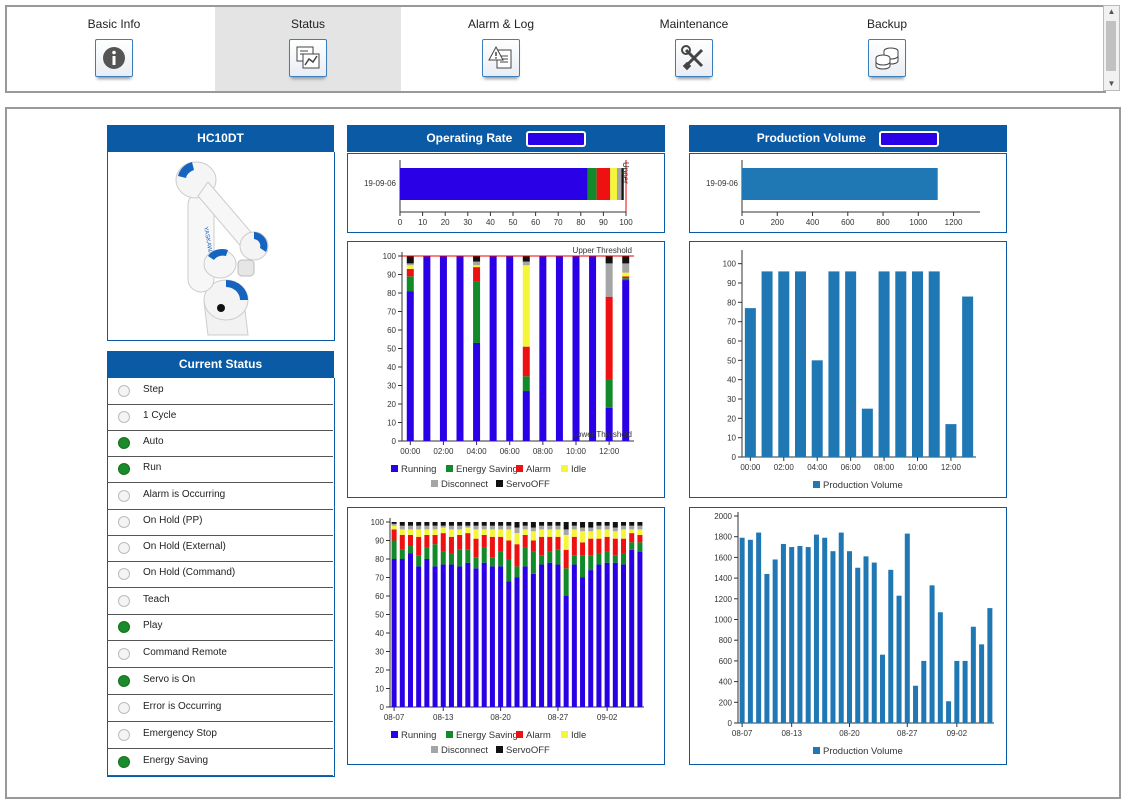 This screenshot has width=1127, height=799. Describe the element at coordinates (114, 49) in the screenshot. I see `tab-basic-info: Basic Info` at that location.